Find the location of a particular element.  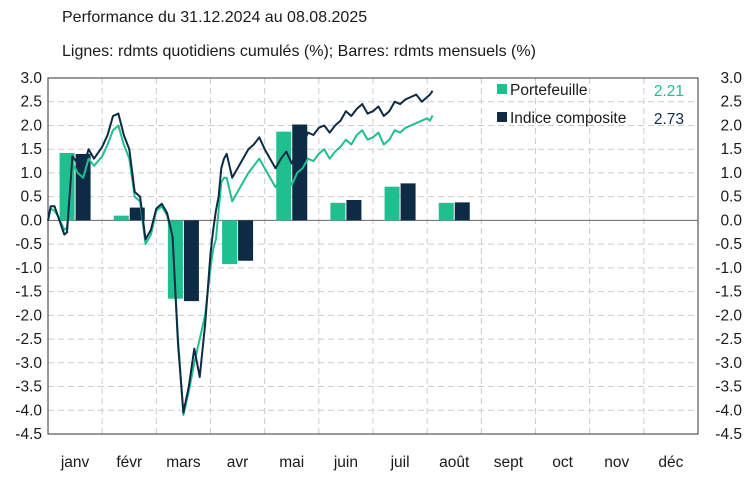

x-tick-label: déc is located at coordinates (670, 462).